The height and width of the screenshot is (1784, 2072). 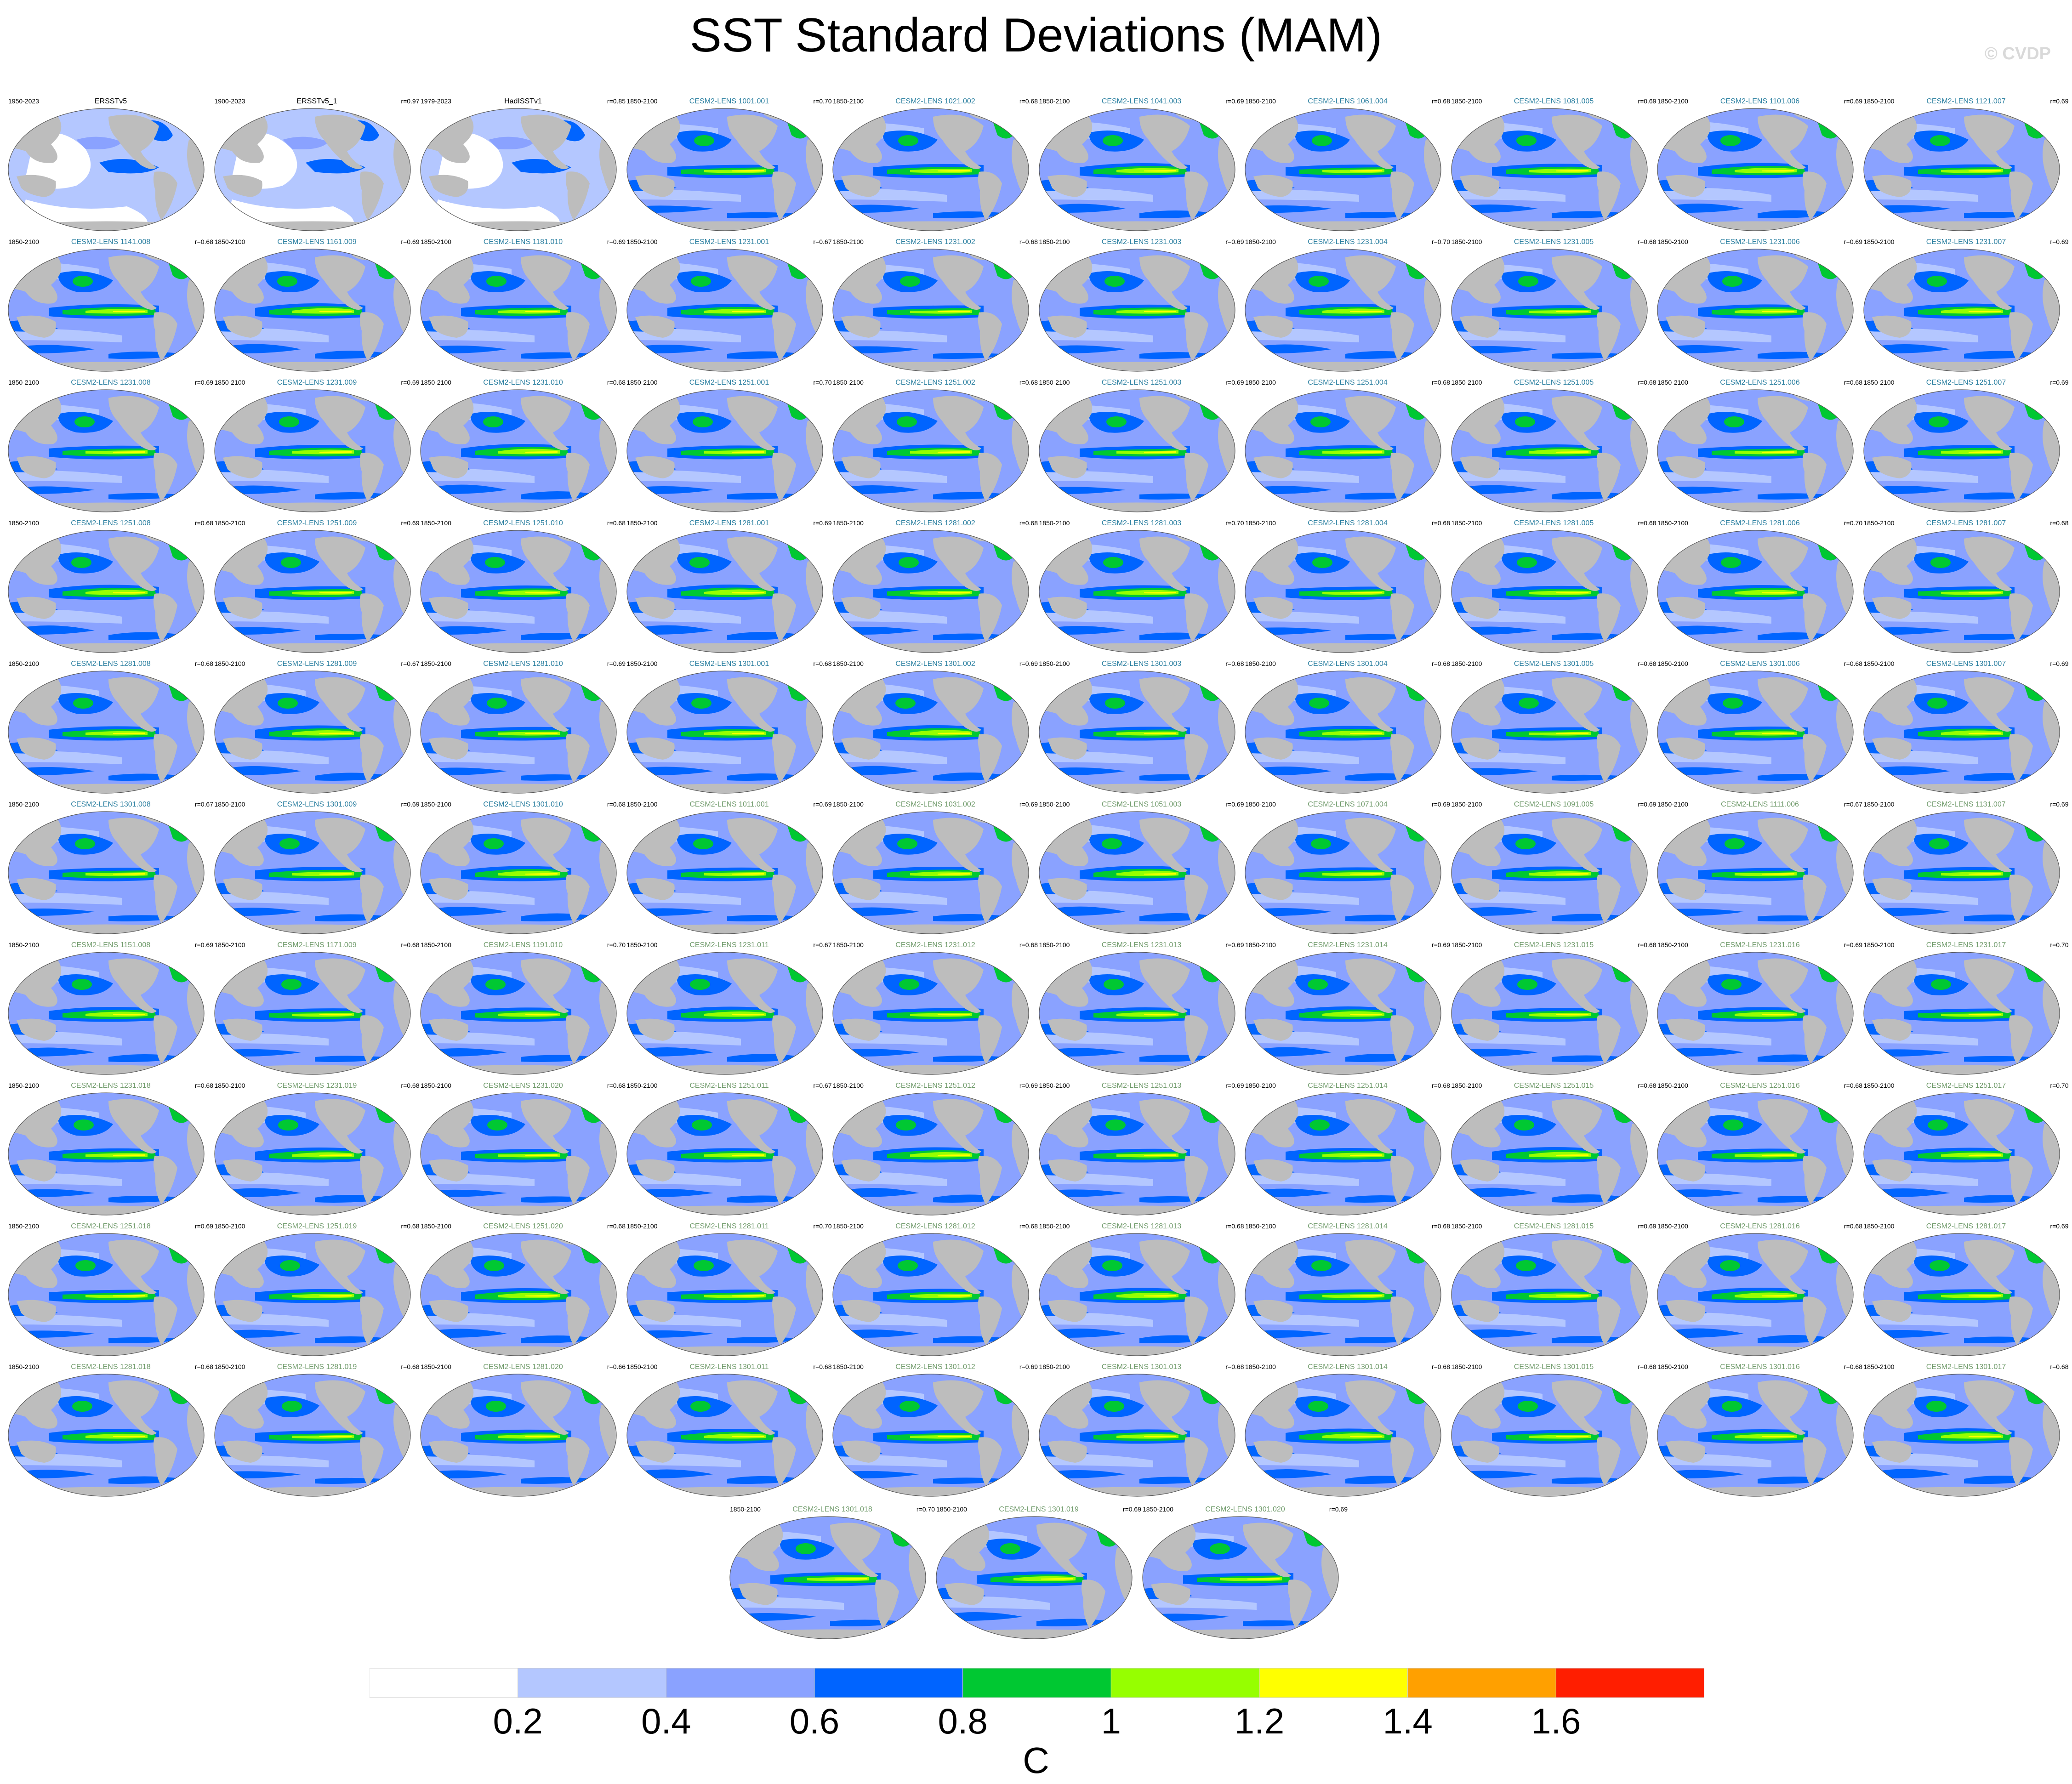 What do you see at coordinates (935, 1291) in the screenshot?
I see `map-panel: CESM2-LENS 1281.012 1850-2100 r=0.68` at bounding box center [935, 1291].